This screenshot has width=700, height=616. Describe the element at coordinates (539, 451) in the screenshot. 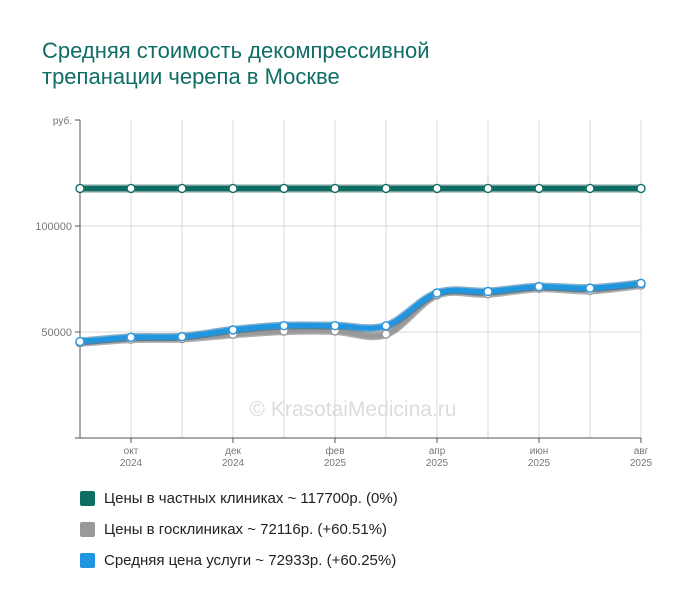

I see `x-tick-label-month: июн` at that location.